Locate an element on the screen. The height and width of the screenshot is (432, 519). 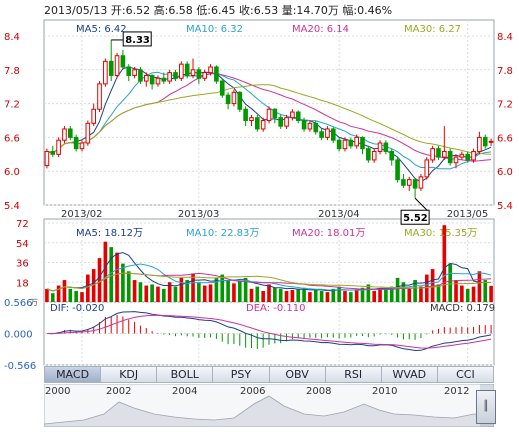
nav-year-2012: 2012 is located at coordinates (457, 391).